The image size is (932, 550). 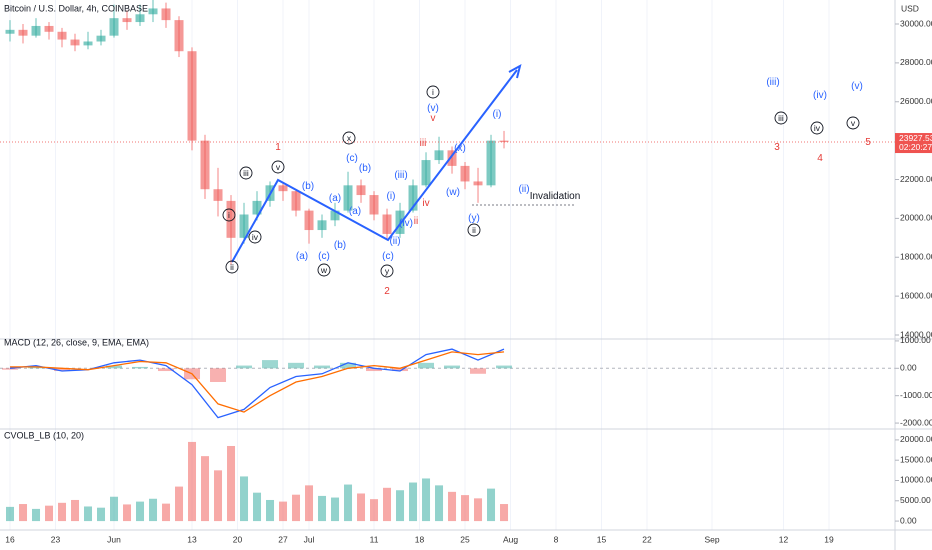 I want to click on wave-label: (y), so click(x=474, y=218).